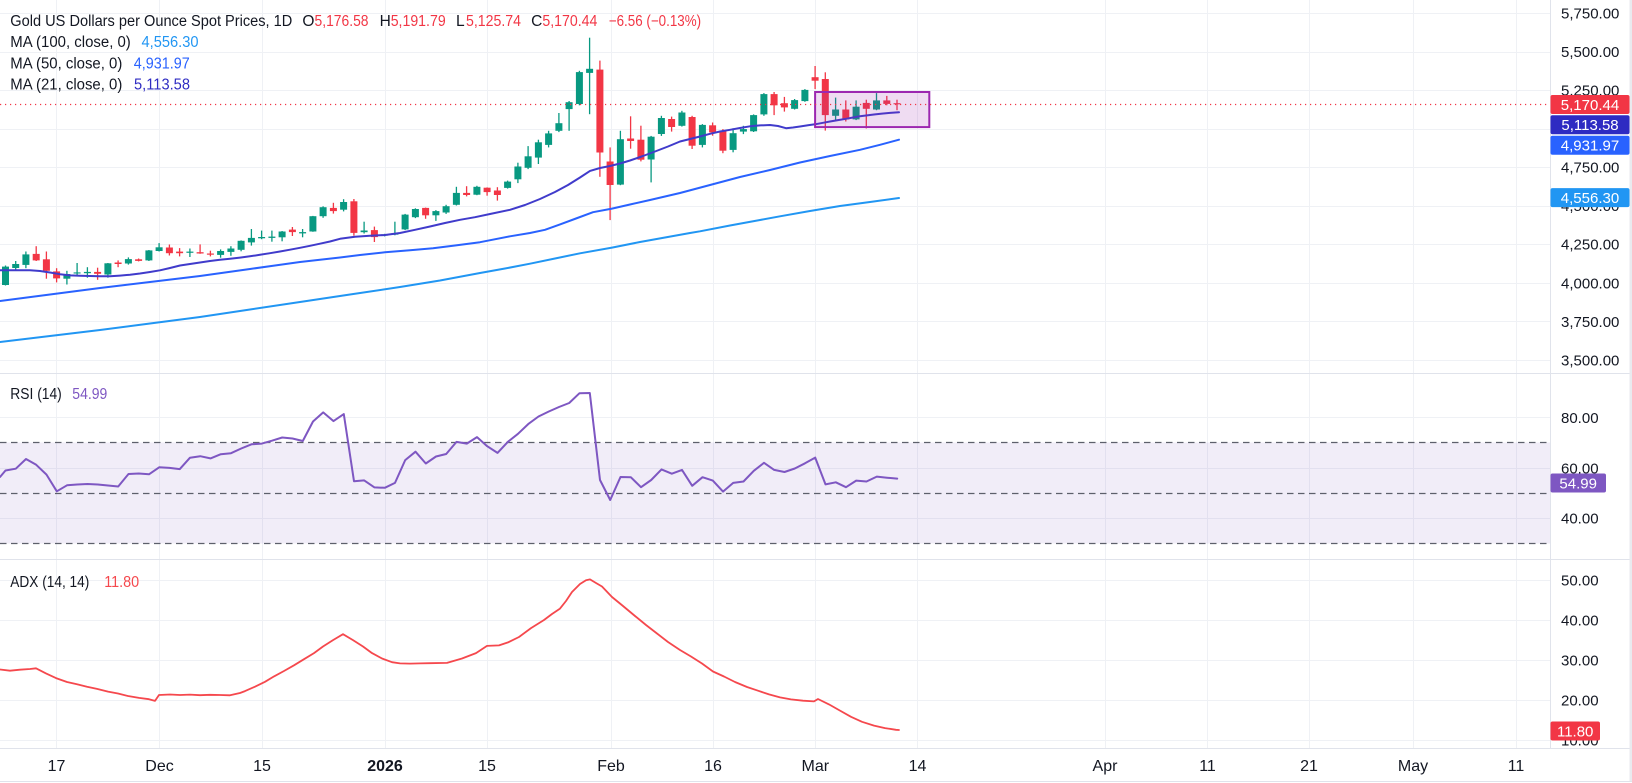  Describe the element at coordinates (342, 21) in the screenshot. I see `svg-text: 5,176.58` at that location.